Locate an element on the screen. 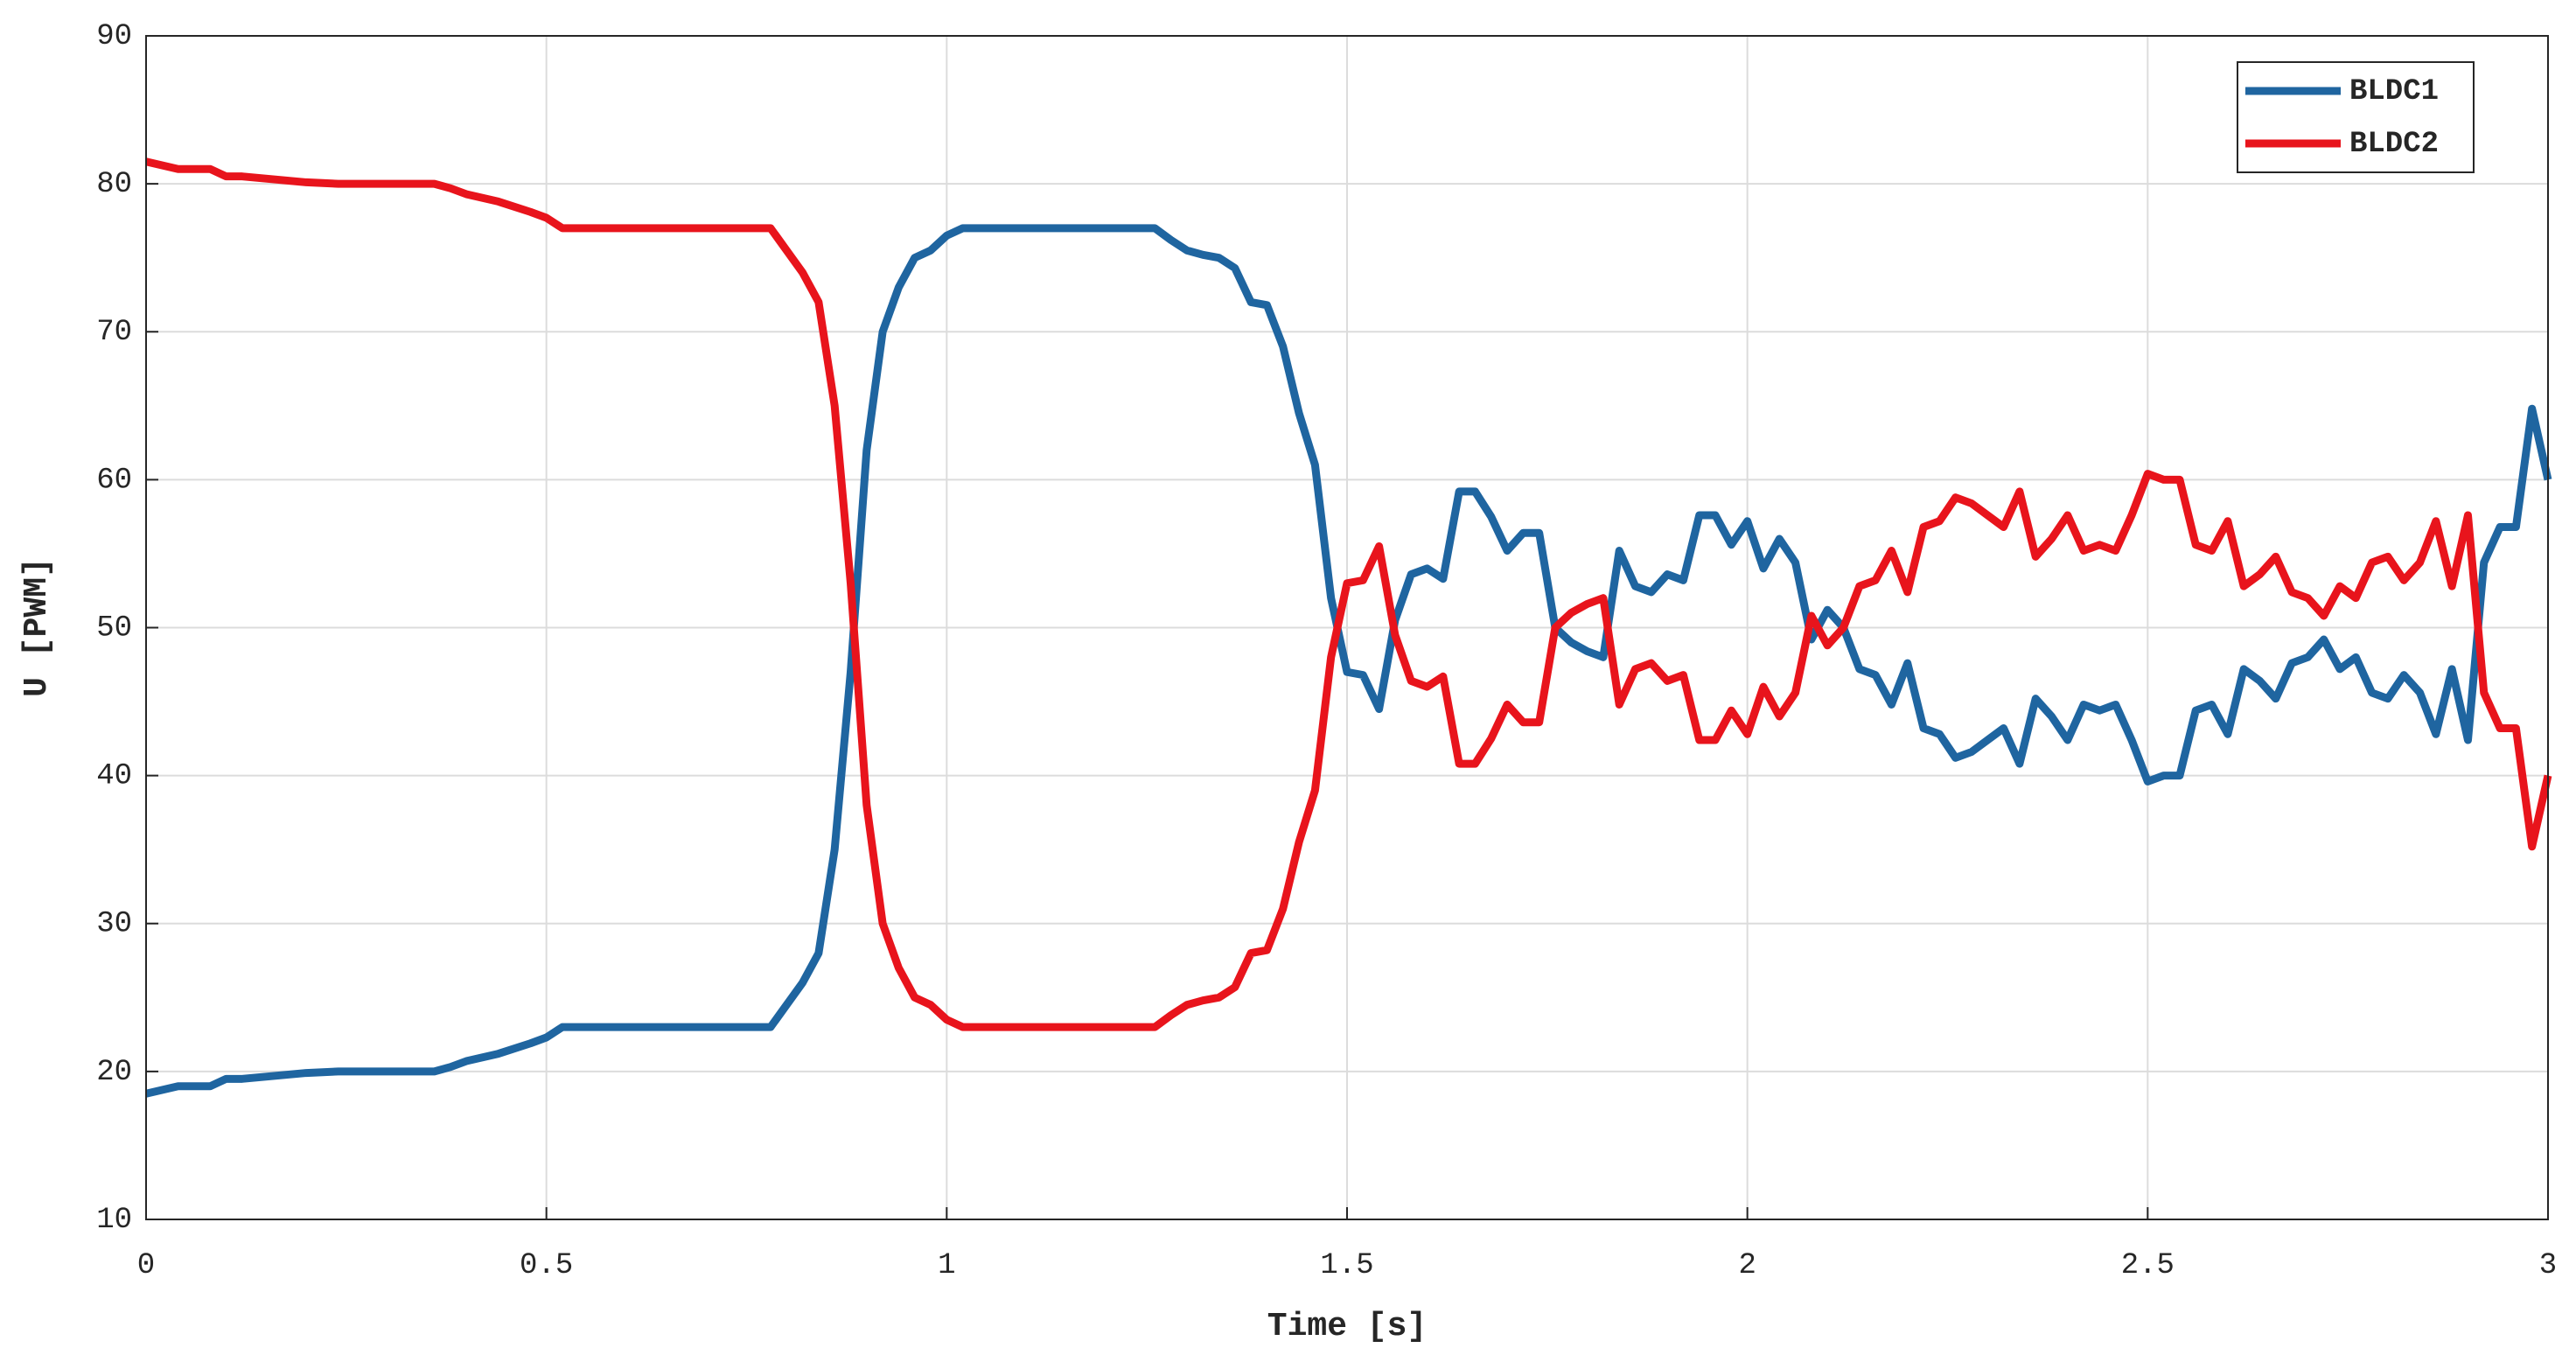  y-tick-label: 50 is located at coordinates (114, 628).